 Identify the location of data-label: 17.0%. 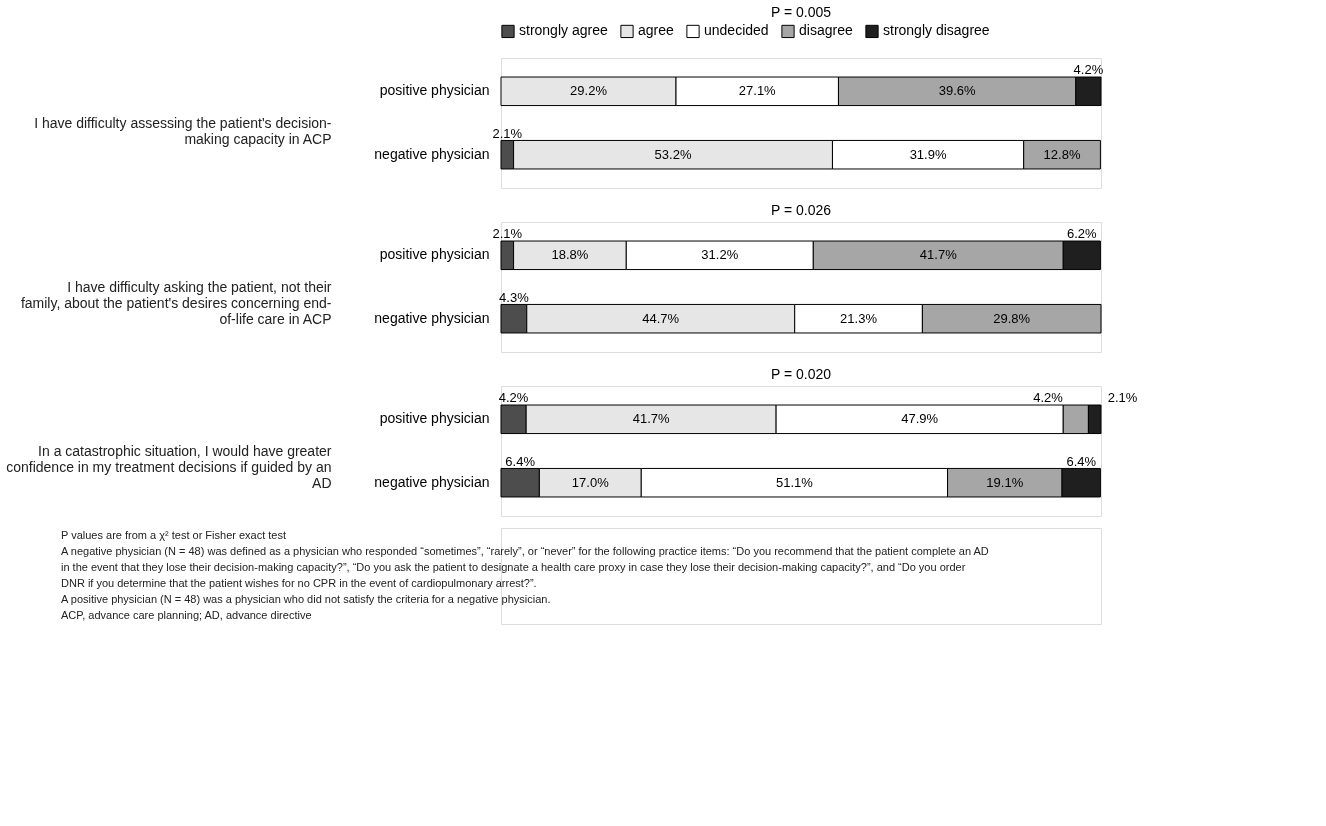
(590, 482).